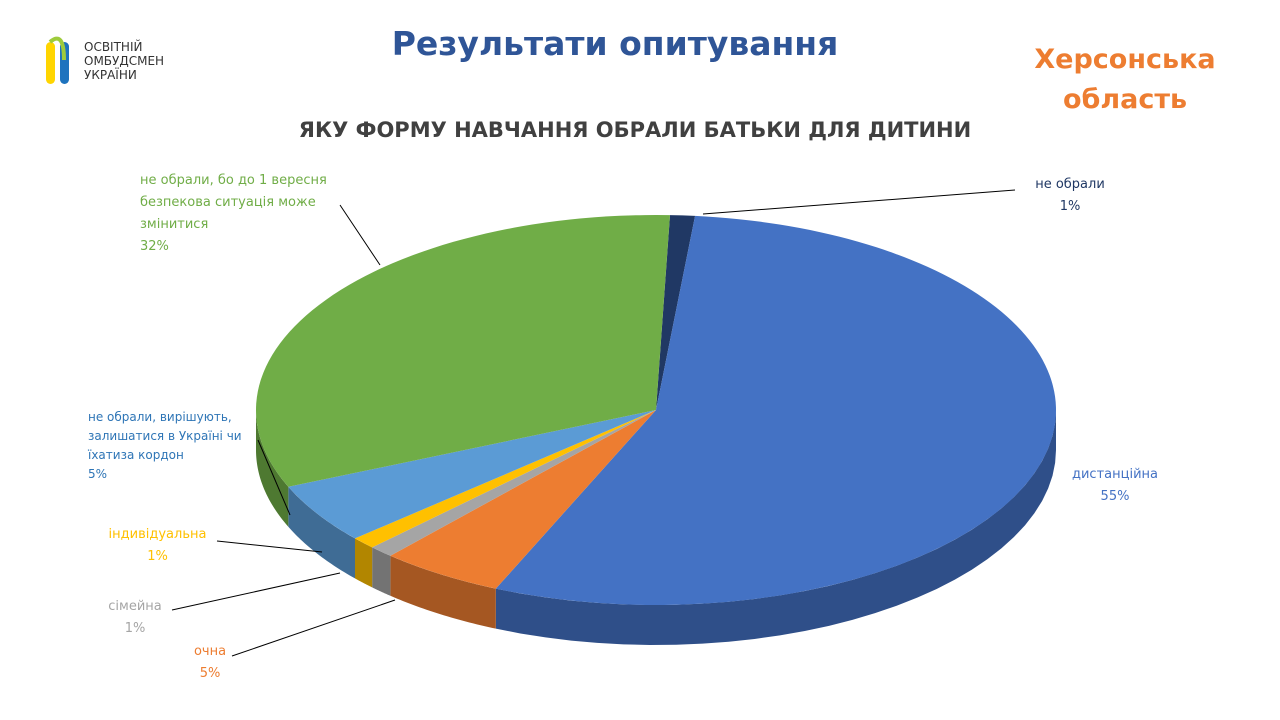  What do you see at coordinates (154, 246) in the screenshot?
I see `value-label: 32%` at bounding box center [154, 246].